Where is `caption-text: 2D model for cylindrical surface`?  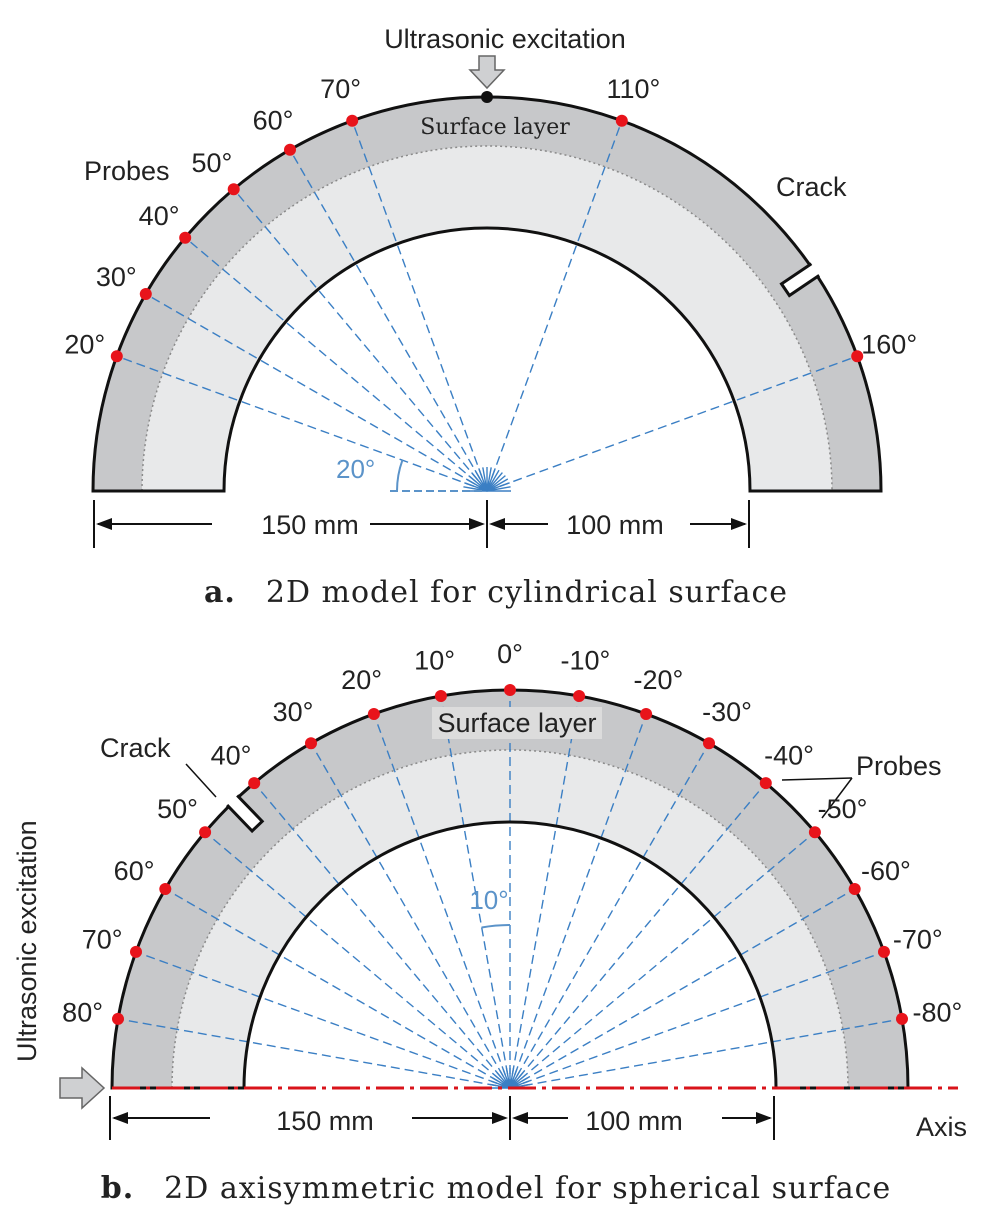 caption-text: 2D model for cylindrical surface is located at coordinates (527, 592).